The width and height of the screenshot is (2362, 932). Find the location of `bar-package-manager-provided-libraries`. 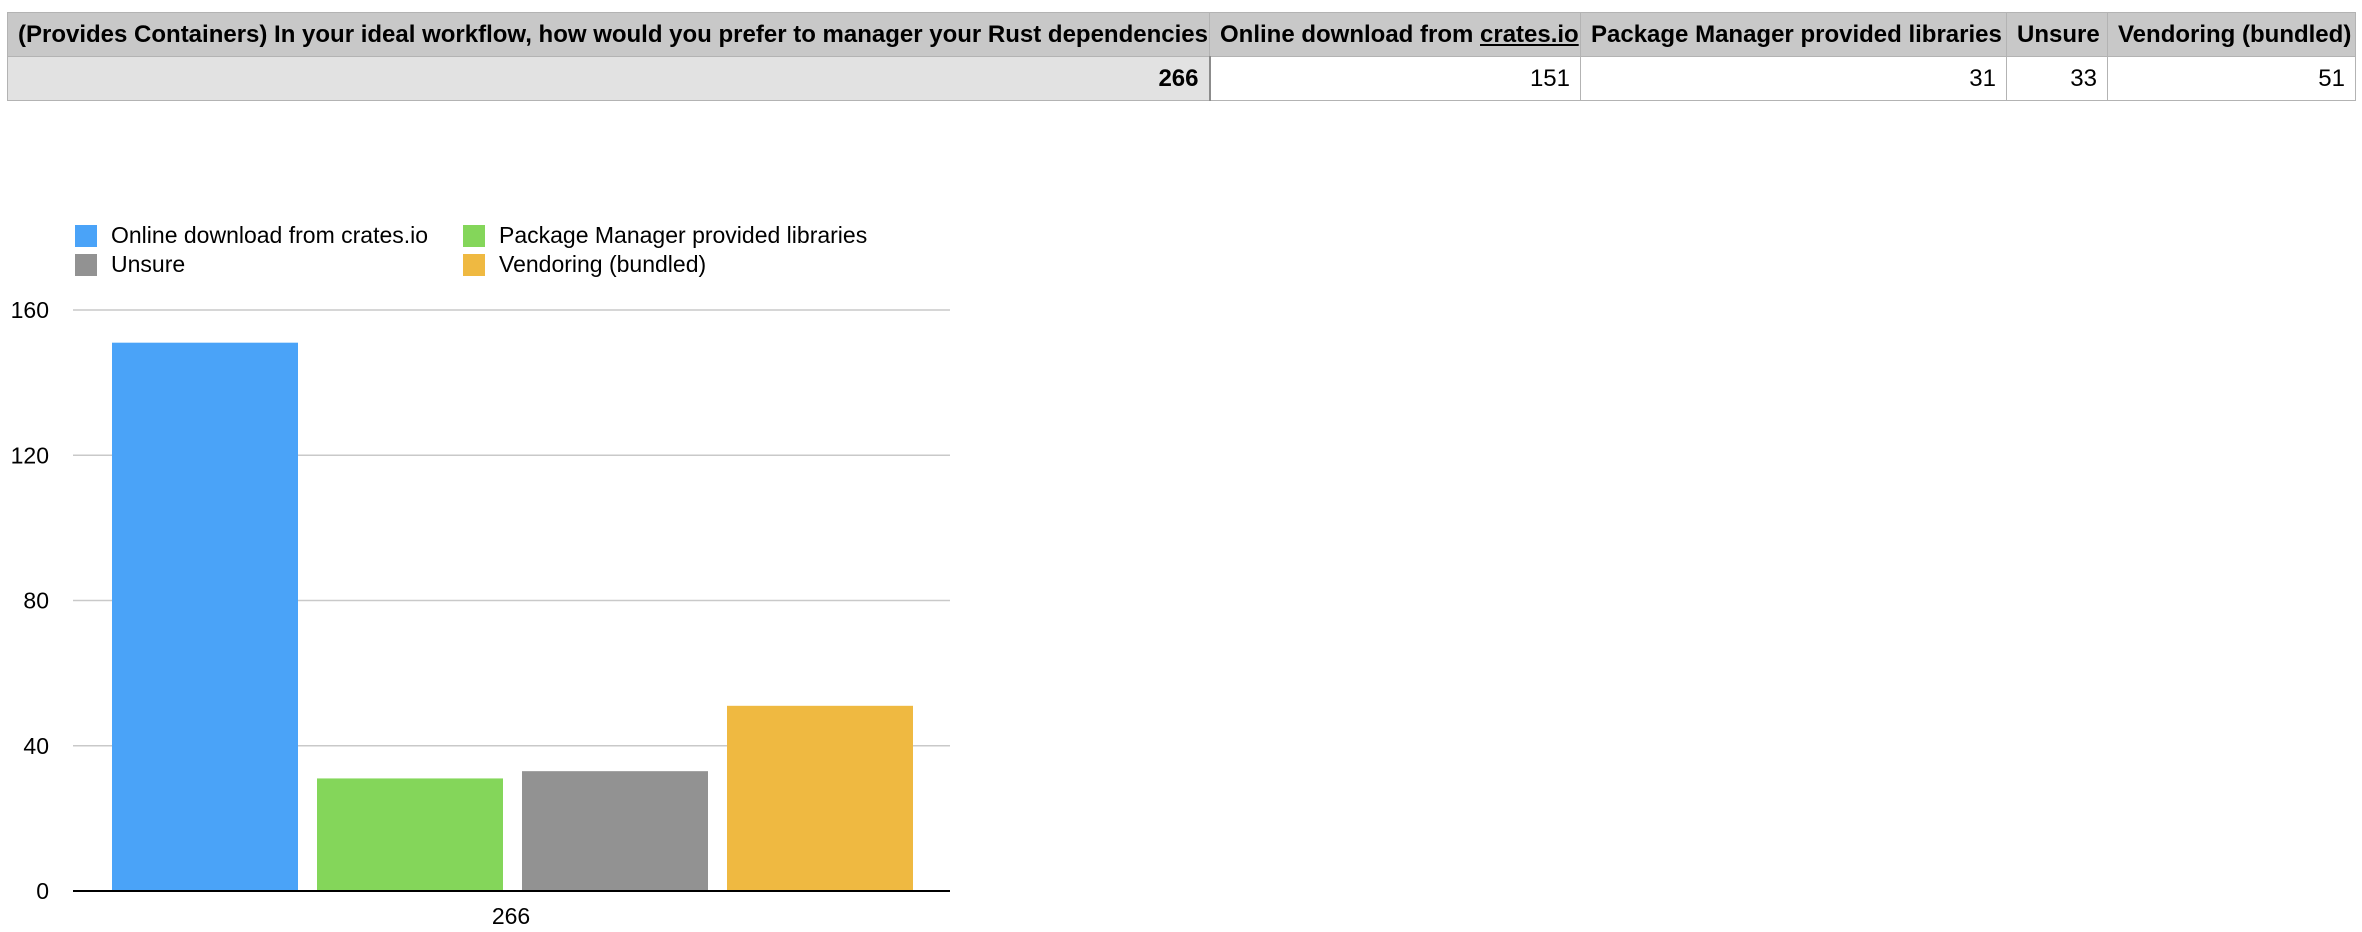

bar-package-manager-provided-libraries is located at coordinates (410, 834).